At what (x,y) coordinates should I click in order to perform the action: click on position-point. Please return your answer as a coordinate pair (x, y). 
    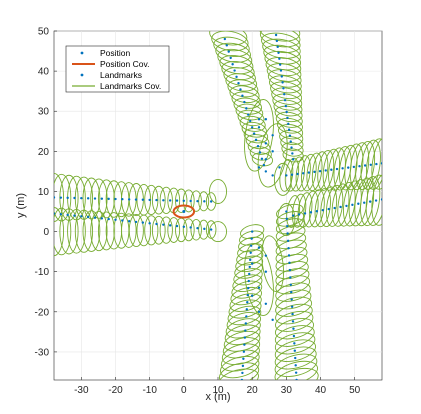
    Looking at the image, I should click on (184, 212).